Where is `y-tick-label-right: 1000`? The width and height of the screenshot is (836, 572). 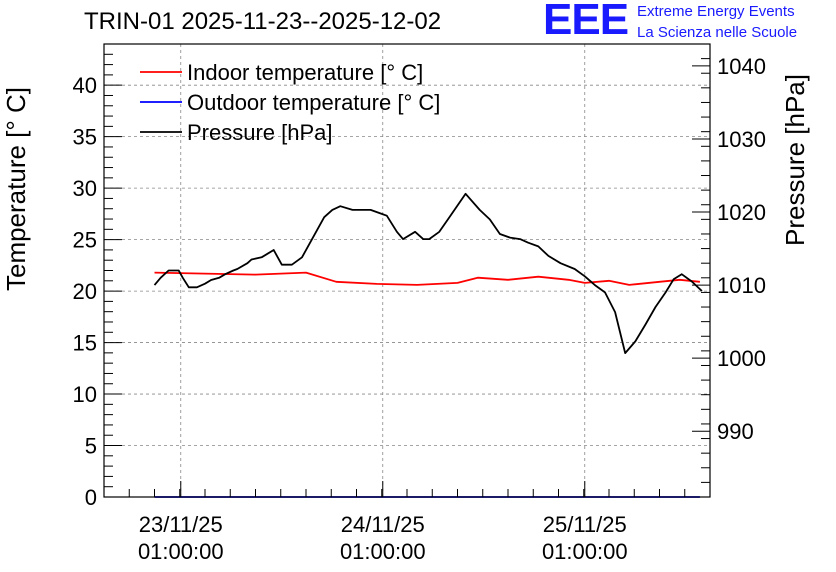 y-tick-label-right: 1000 is located at coordinates (741, 358).